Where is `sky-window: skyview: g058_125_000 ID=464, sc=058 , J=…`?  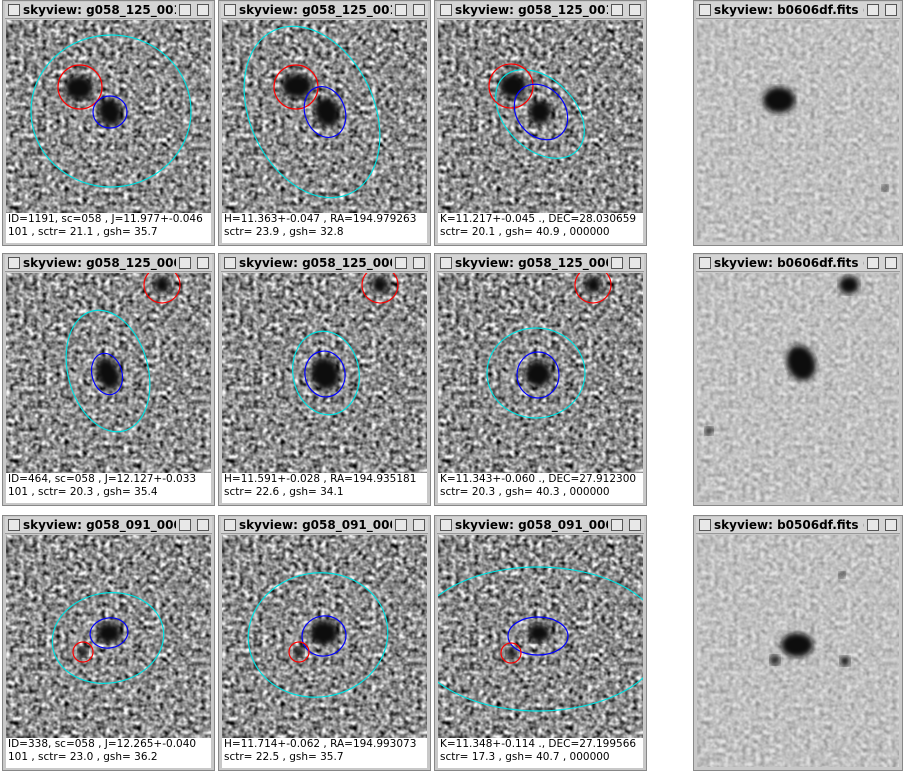 sky-window: skyview: g058_125_000 ID=464, sc=058 , J=… is located at coordinates (108, 379).